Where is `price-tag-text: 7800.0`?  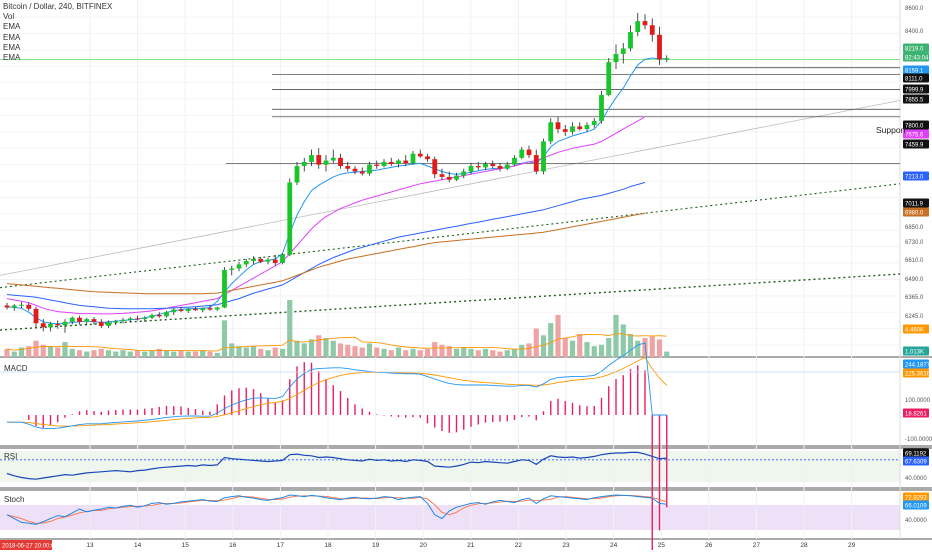
price-tag-text: 7800.0 is located at coordinates (914, 127).